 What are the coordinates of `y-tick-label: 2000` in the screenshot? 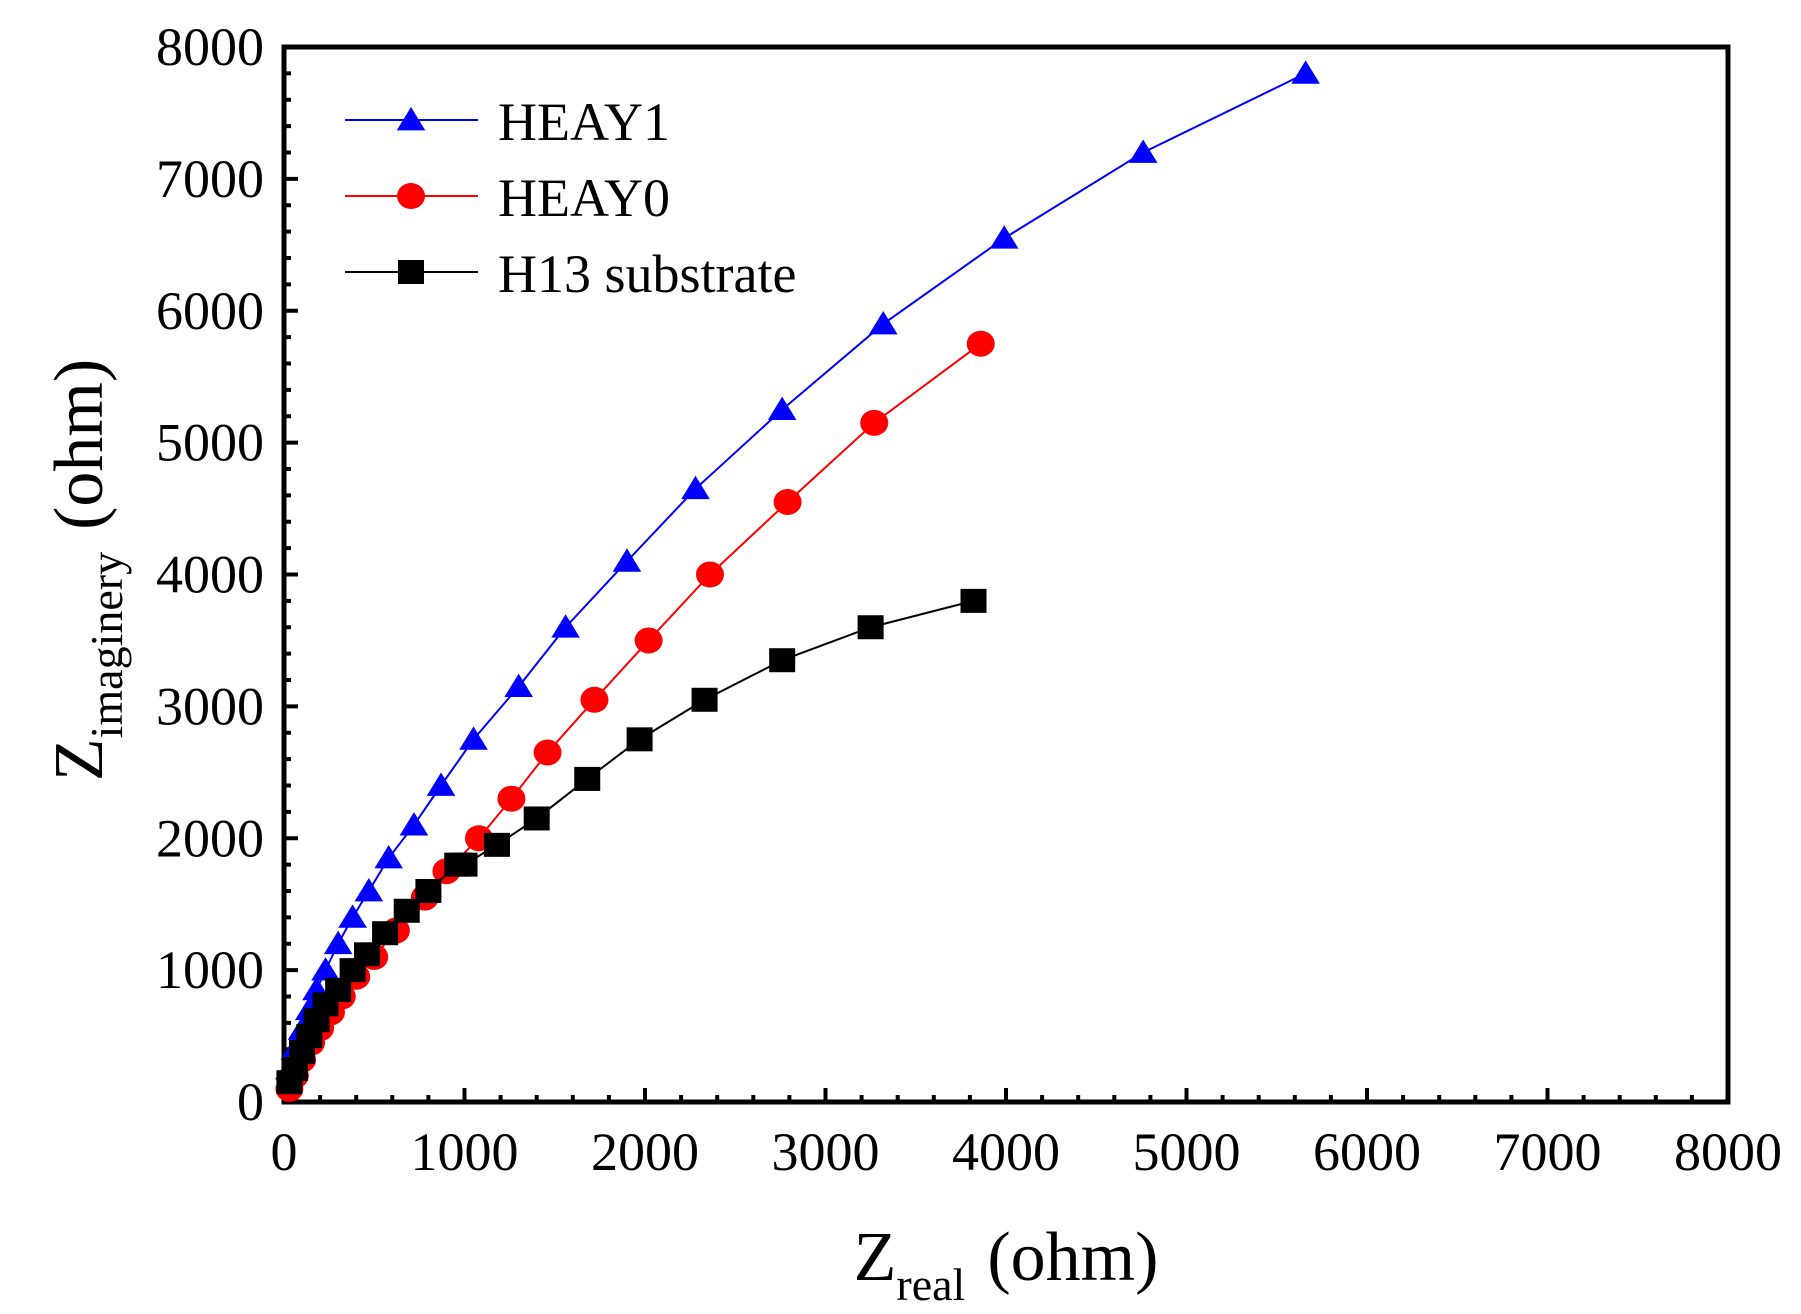 It's located at (210, 838).